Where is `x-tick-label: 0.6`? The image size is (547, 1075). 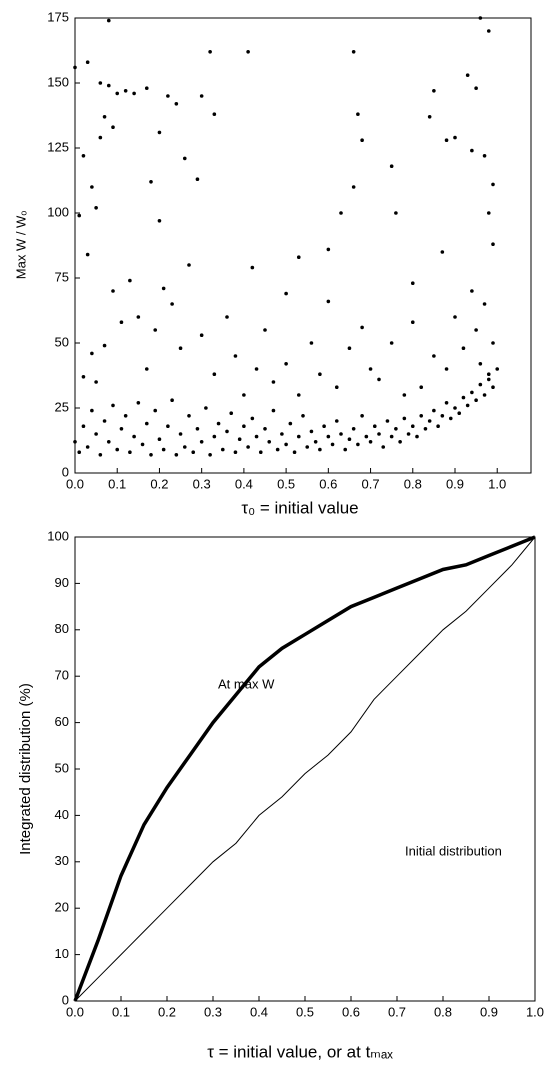
x-tick-label: 0.6 is located at coordinates (351, 1011).